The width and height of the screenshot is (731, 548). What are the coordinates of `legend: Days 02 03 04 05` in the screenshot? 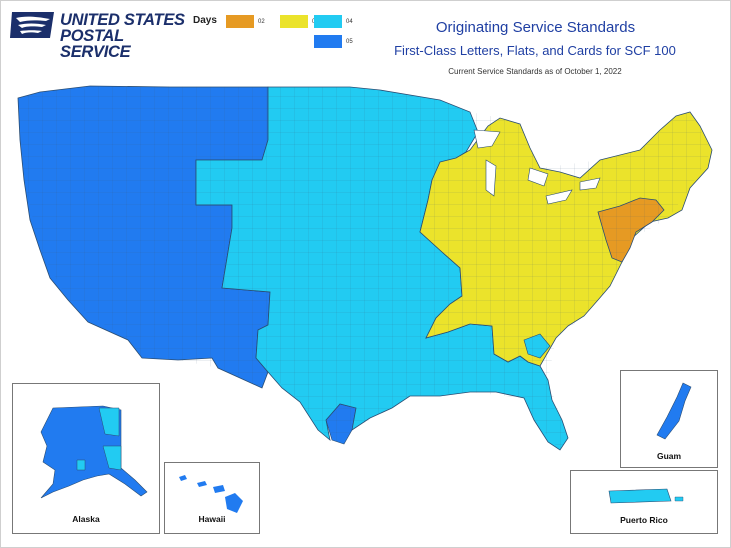 It's located at (275, 34).